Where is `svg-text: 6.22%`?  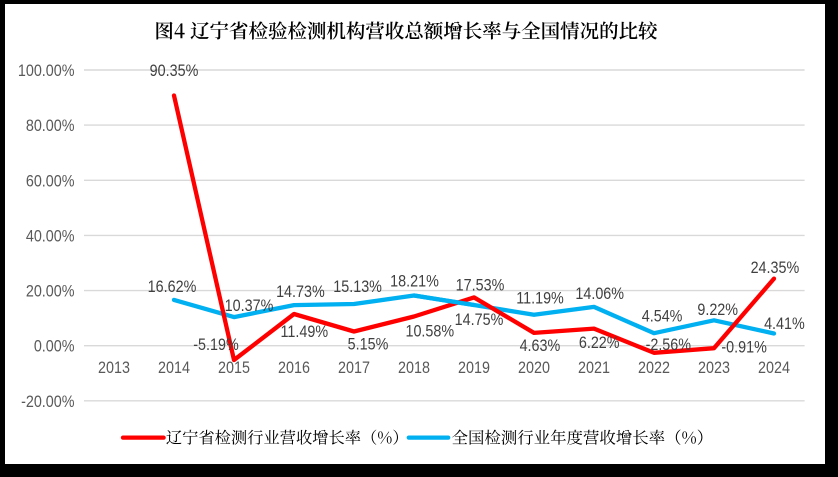
svg-text: 6.22% is located at coordinates (599, 343).